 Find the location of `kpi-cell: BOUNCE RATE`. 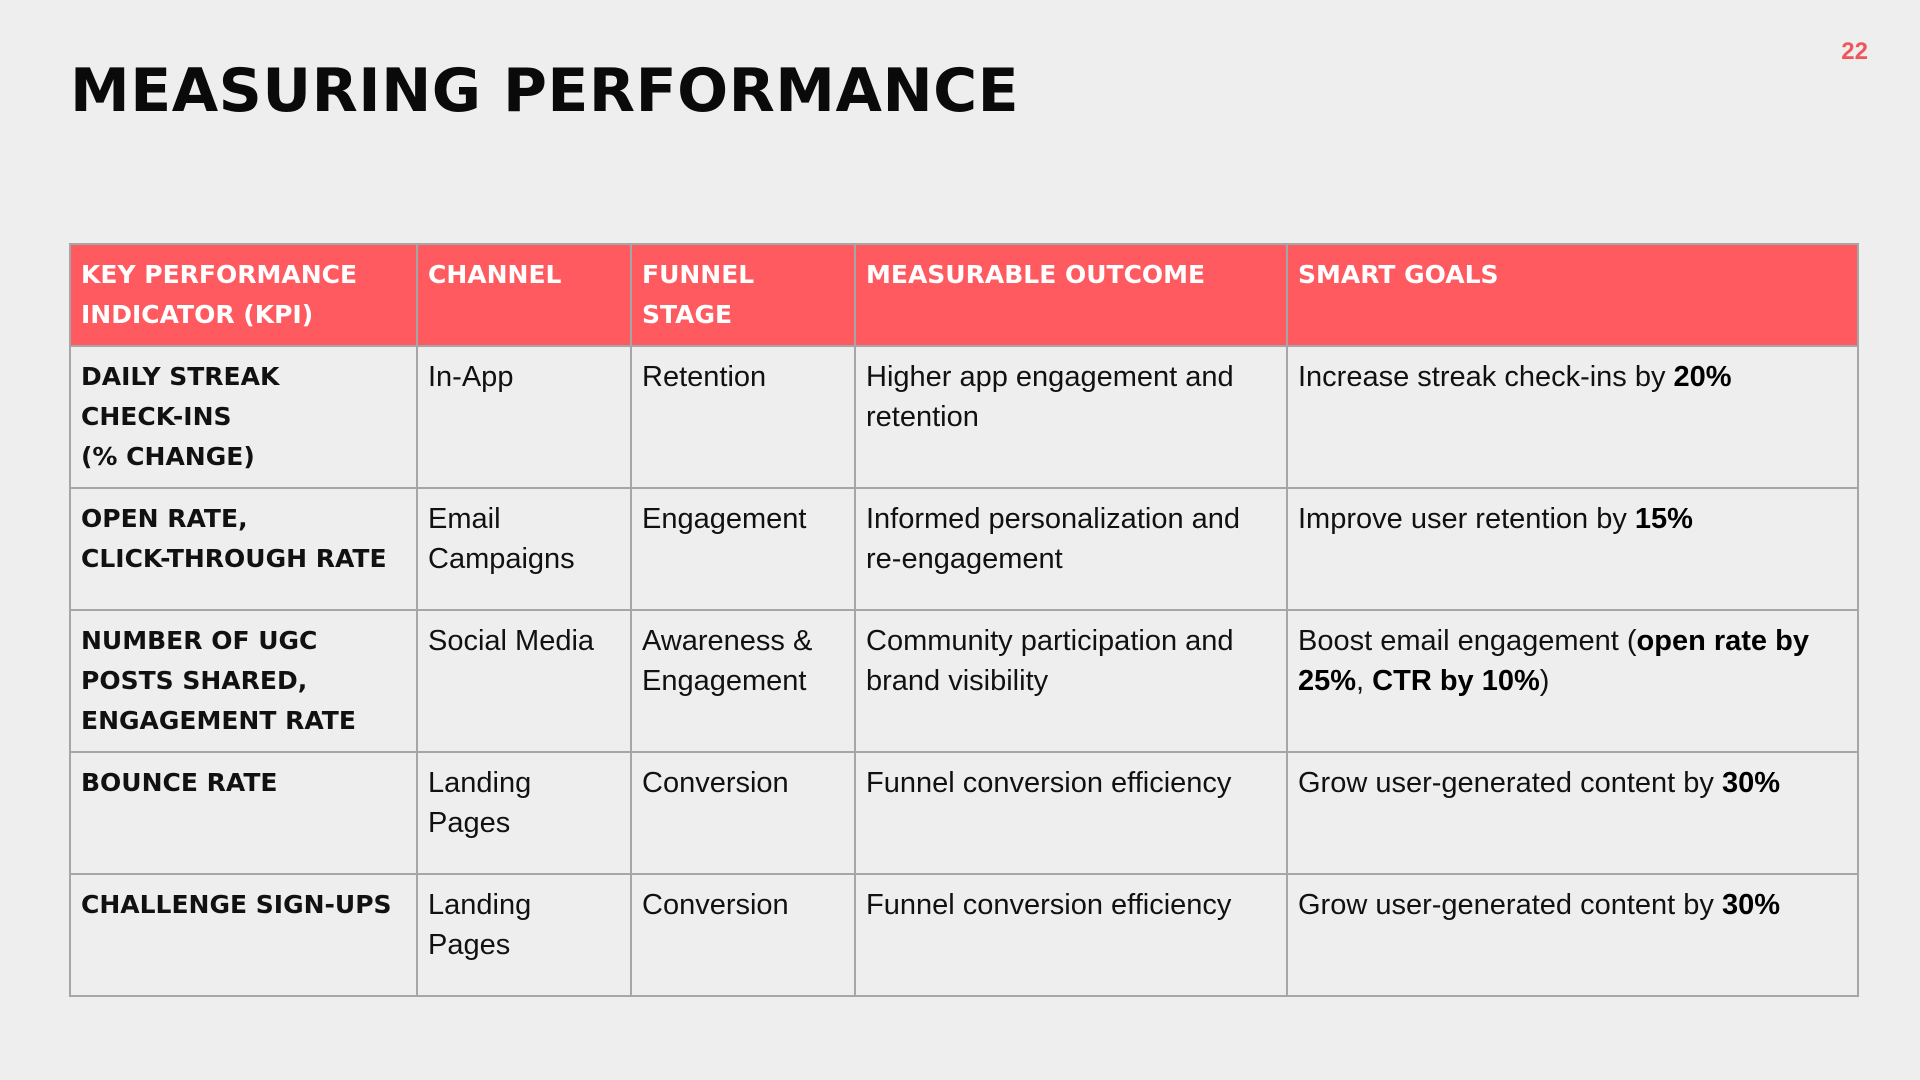

kpi-cell: BOUNCE RATE is located at coordinates (243, 813).